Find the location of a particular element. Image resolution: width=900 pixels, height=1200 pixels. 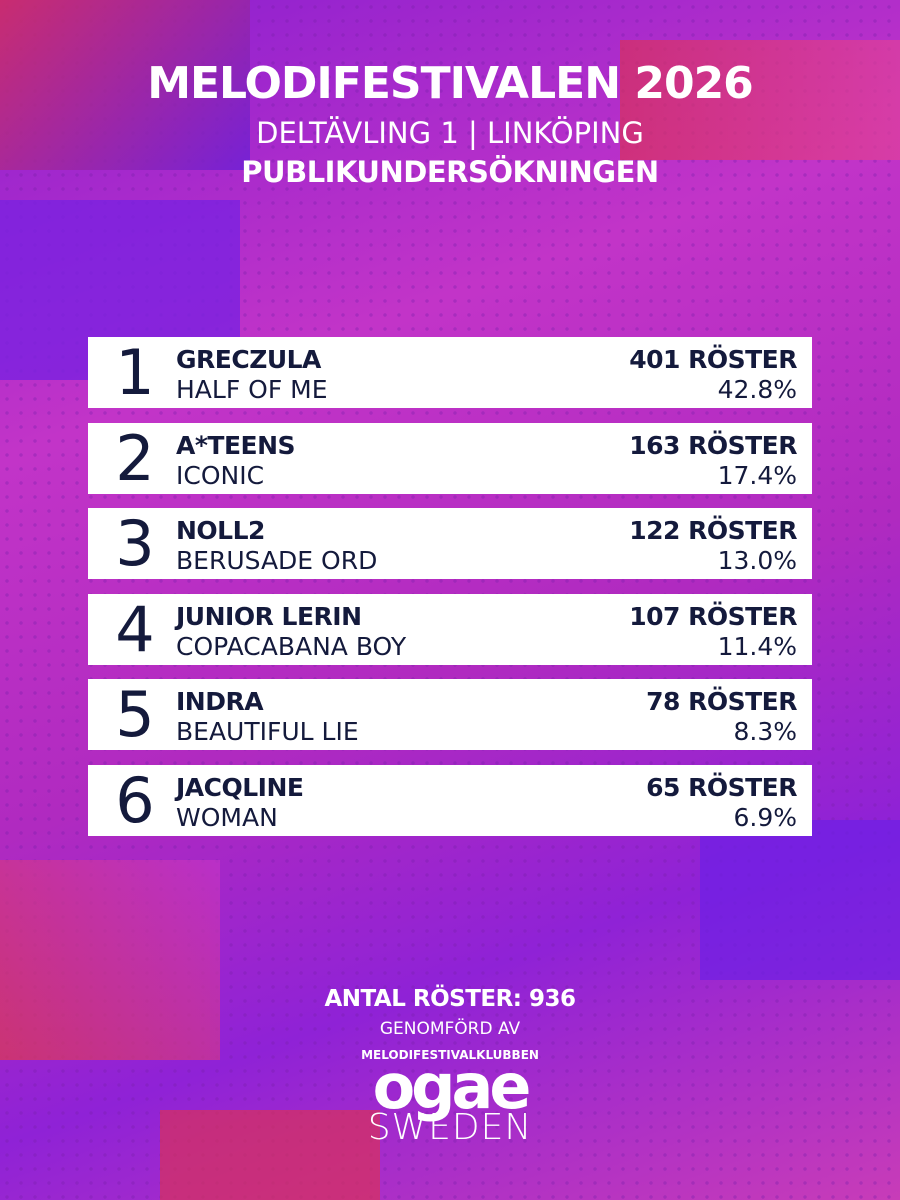

percent: 6.9% is located at coordinates (765, 817).